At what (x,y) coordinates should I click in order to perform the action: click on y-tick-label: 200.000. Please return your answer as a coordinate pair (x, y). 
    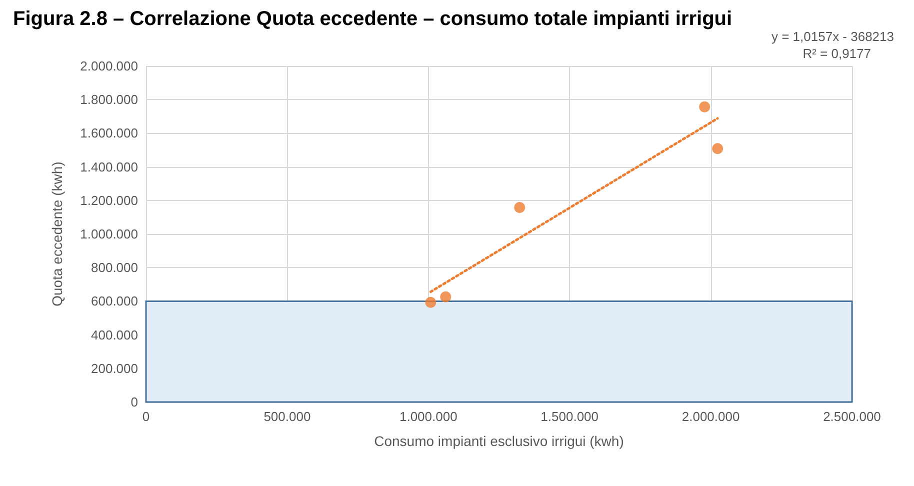
    Looking at the image, I should click on (114, 368).